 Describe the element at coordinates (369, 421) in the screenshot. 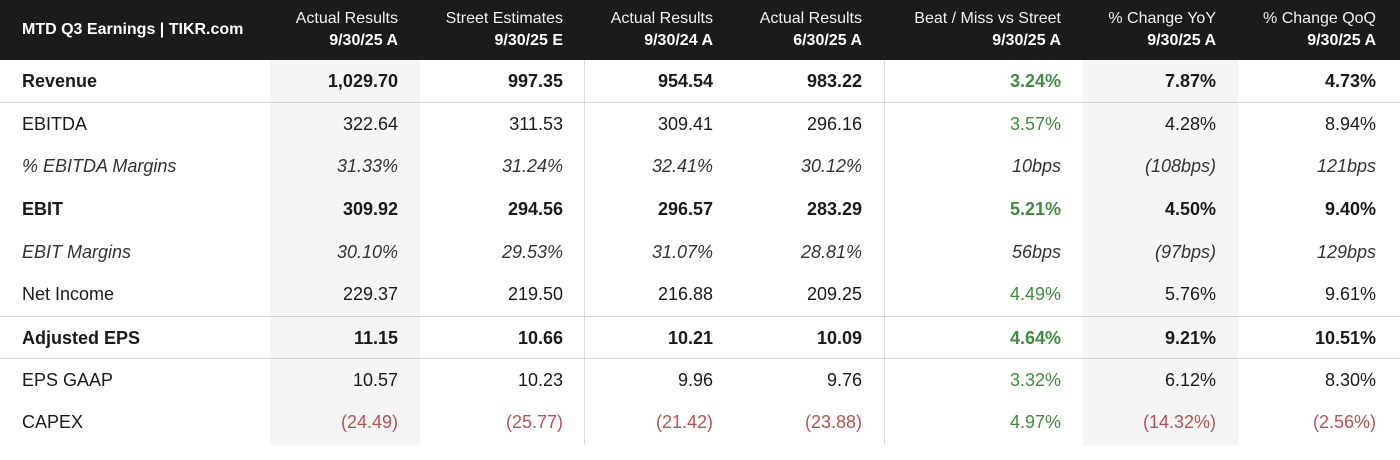

I see `cell-actual-q3-25: (24.49)` at that location.